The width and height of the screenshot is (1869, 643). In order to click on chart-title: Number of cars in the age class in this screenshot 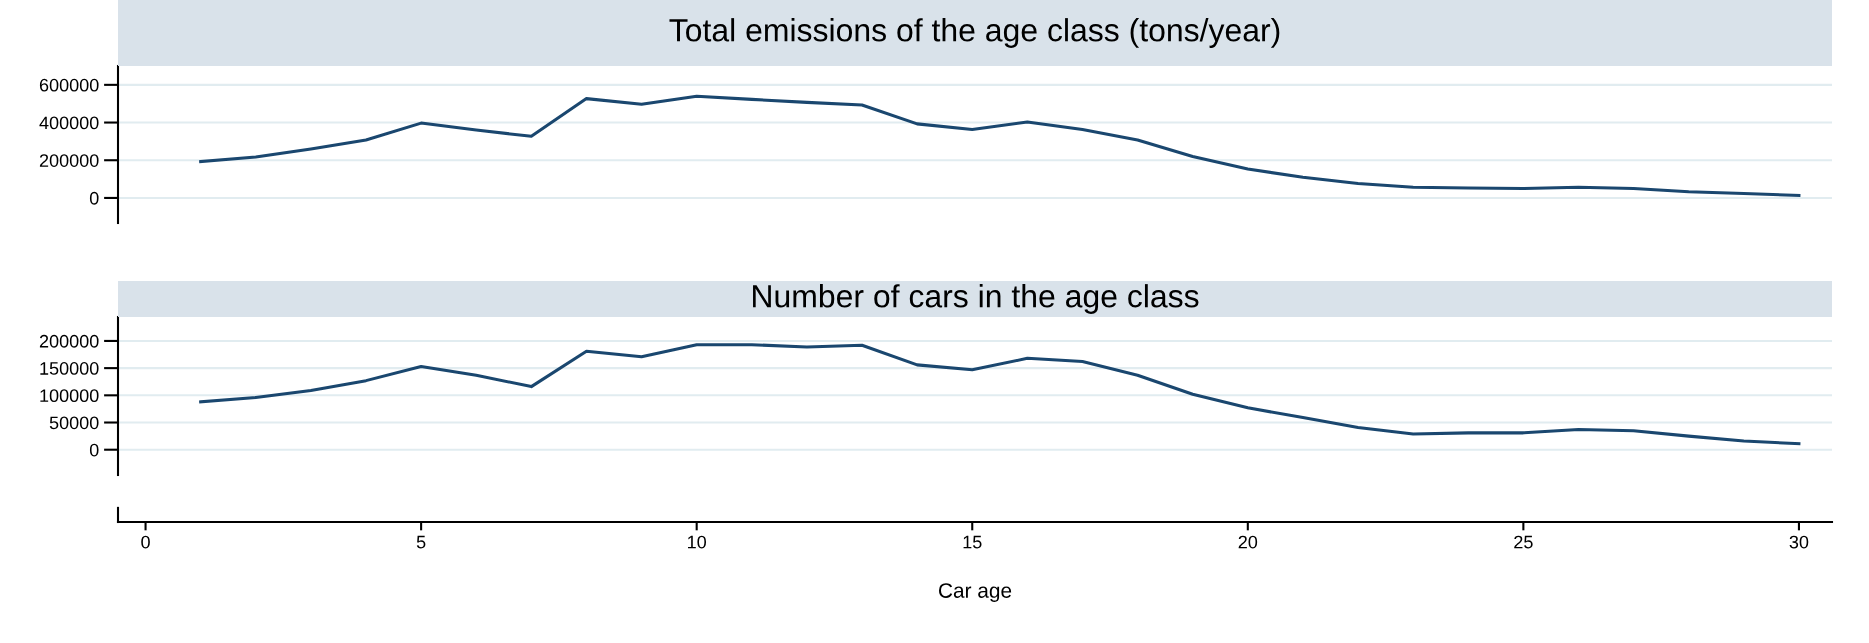, I will do `click(976, 299)`.